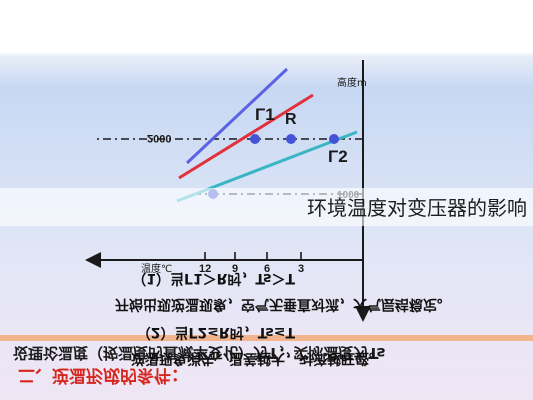 The image size is (533, 400). I want to click on gamma1-label: Γ1, so click(265, 114).